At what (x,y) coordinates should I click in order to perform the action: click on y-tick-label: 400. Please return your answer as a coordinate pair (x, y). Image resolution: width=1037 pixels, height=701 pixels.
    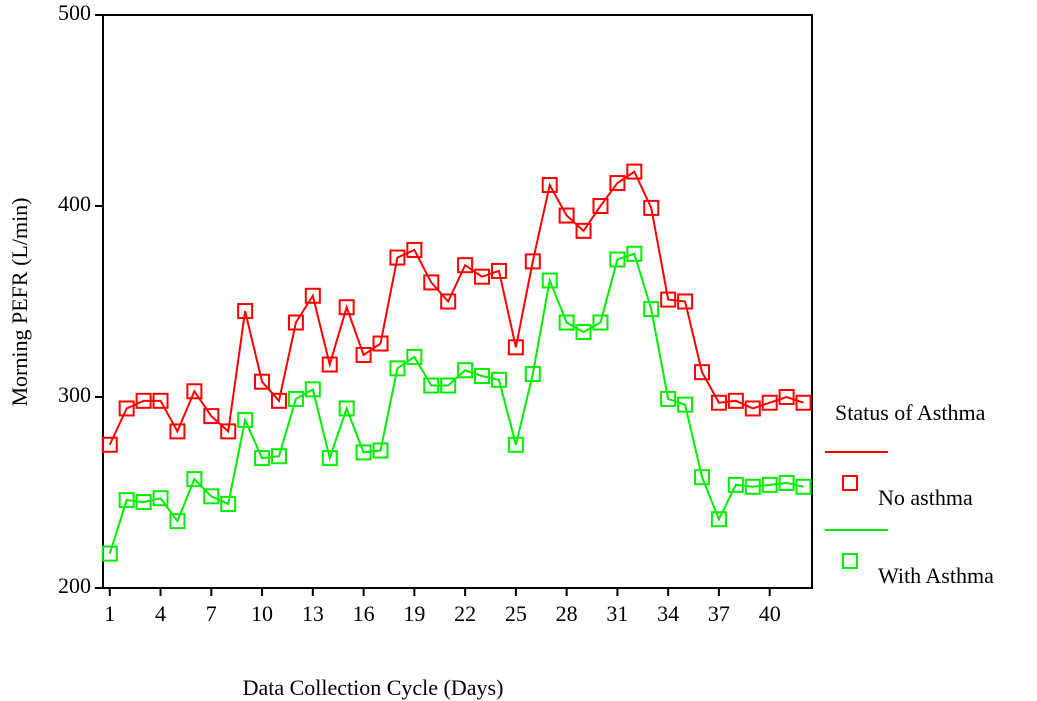
    Looking at the image, I should click on (74, 203).